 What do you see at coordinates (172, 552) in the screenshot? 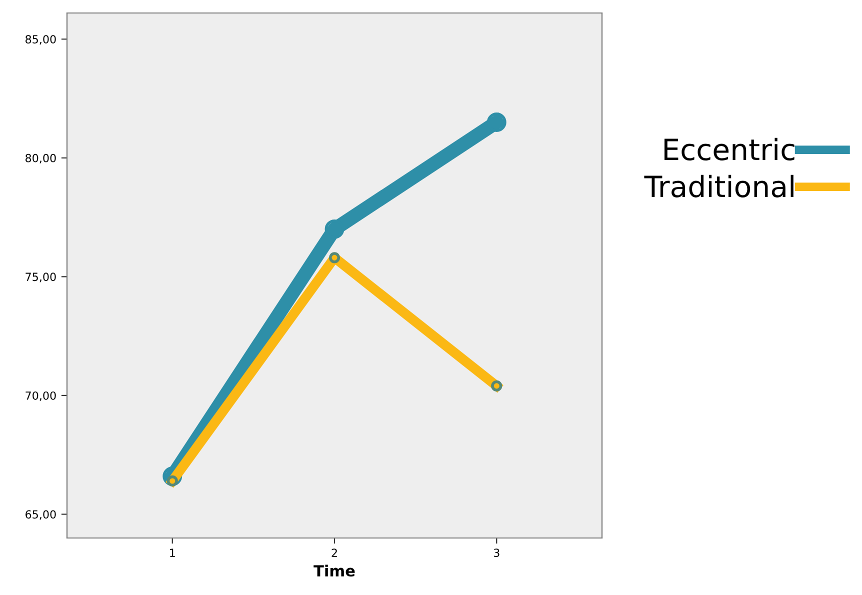
I see `x-tick-label: 1` at bounding box center [172, 552].